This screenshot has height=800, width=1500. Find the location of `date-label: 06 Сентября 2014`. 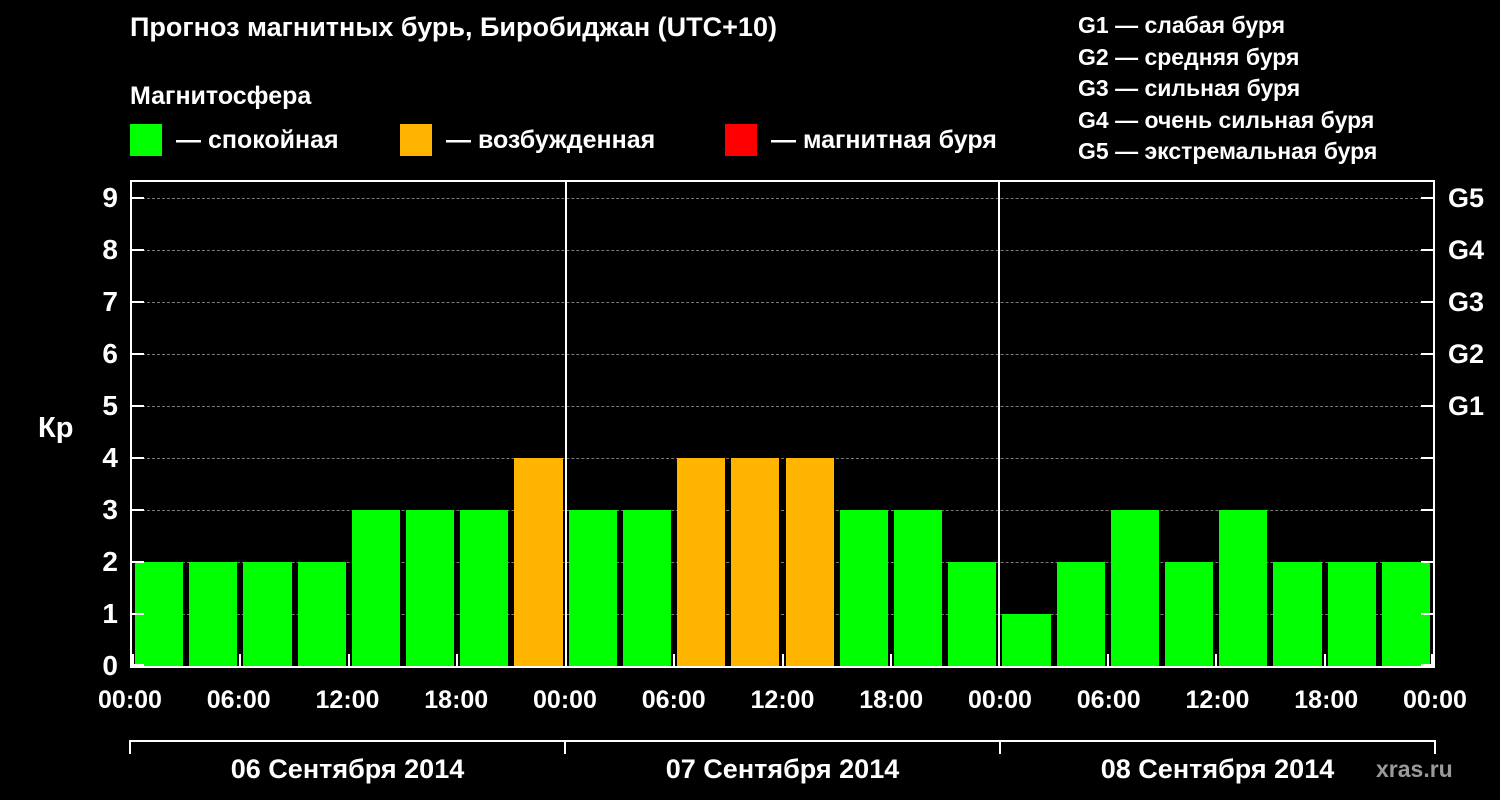

date-label: 06 Сентября 2014 is located at coordinates (347, 769).